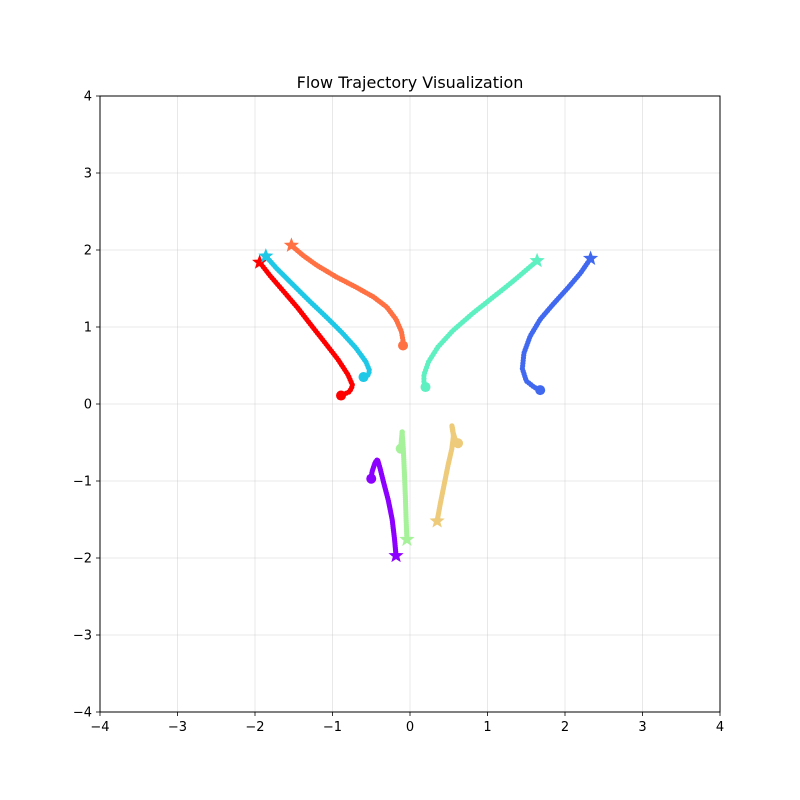 Image resolution: width=800 pixels, height=800 pixels. I want to click on x-tick-label: 1, so click(487, 727).